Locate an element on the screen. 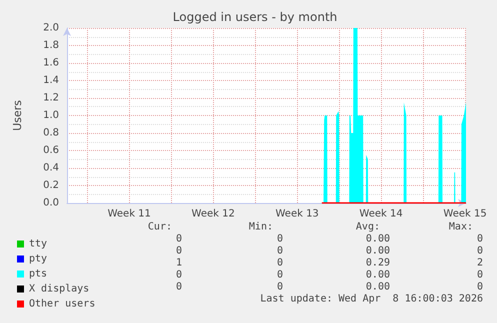  text: Max: is located at coordinates (460, 227).